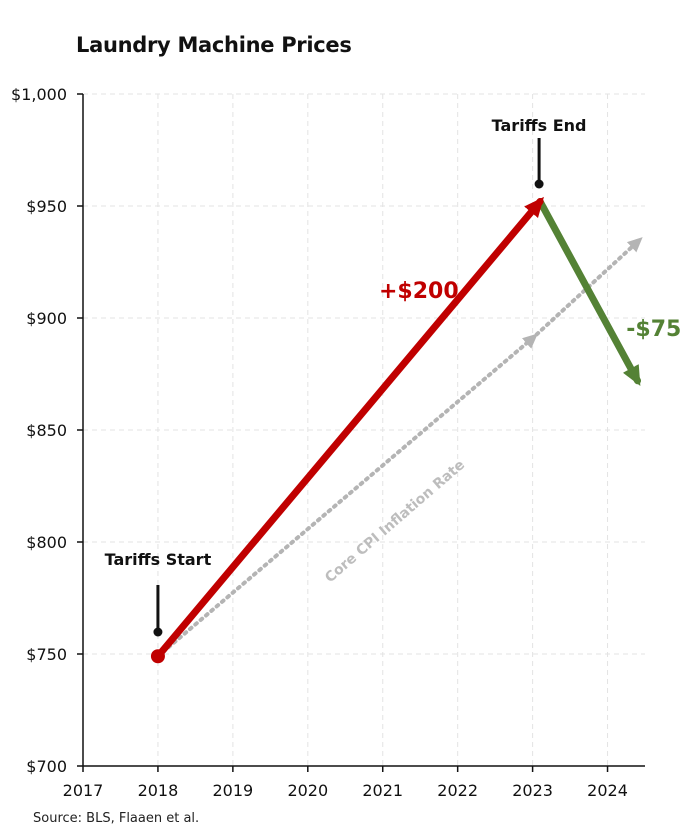 The image size is (687, 836). I want to click on y-tick-label: $700, so click(46, 766).